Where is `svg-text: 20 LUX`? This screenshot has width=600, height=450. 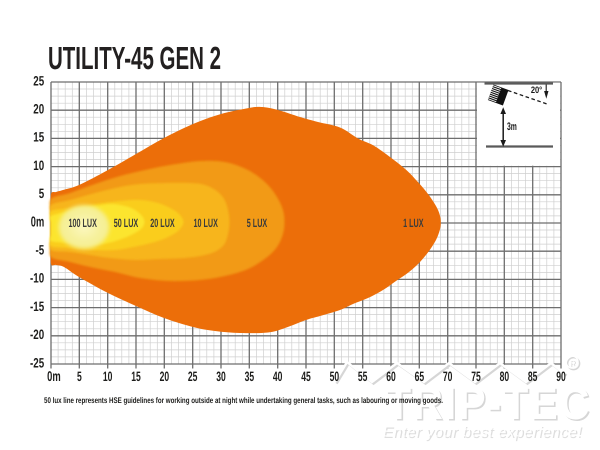 svg-text: 20 LUX is located at coordinates (162, 223).